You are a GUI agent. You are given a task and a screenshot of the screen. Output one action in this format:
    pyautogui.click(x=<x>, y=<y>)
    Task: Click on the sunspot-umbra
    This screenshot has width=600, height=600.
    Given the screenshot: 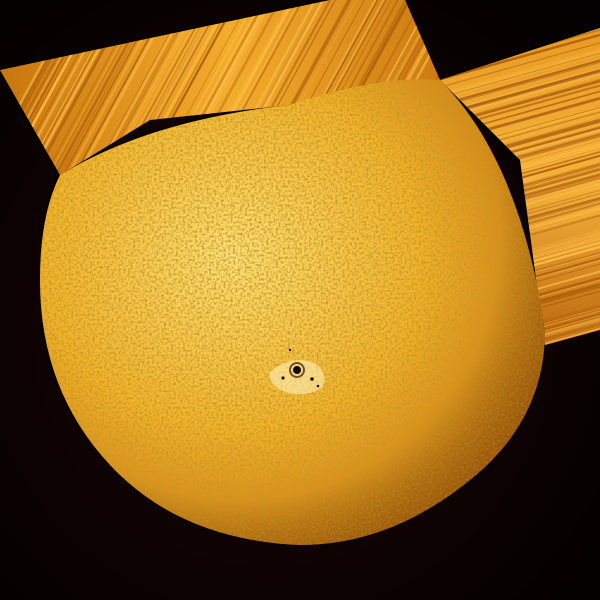 What is the action you would take?
    pyautogui.click(x=297, y=370)
    